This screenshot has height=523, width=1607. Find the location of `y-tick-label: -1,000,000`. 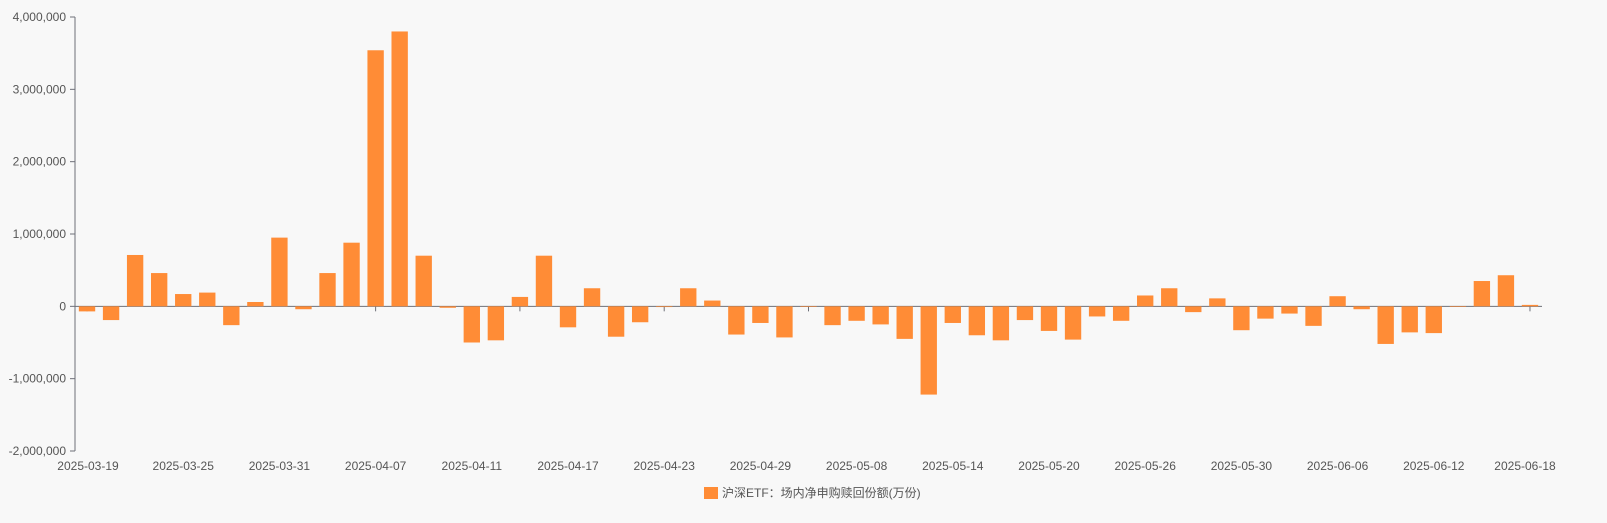

y-tick-label: -1,000,000 is located at coordinates (38, 379).